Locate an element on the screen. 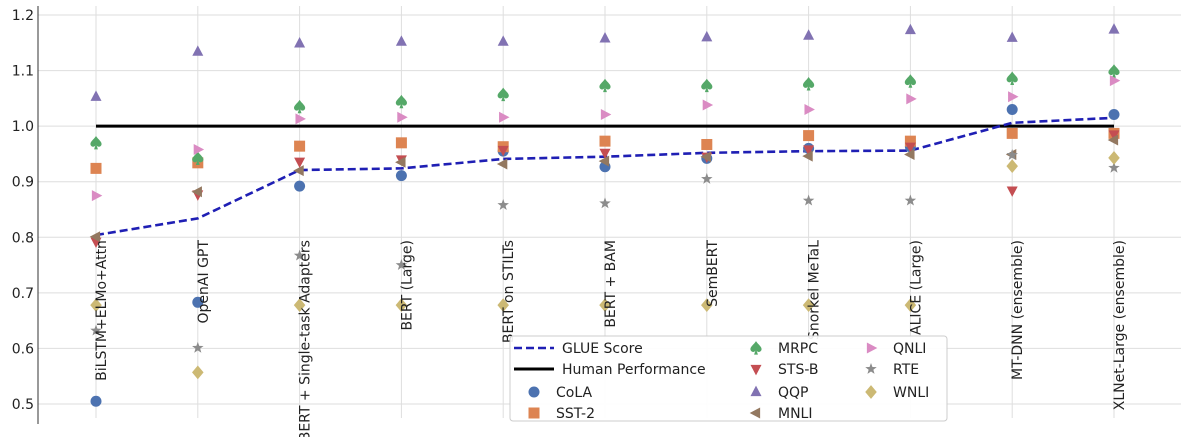 This screenshot has height=437, width=1191. y-tick-label: 1.0 is located at coordinates (23, 127).